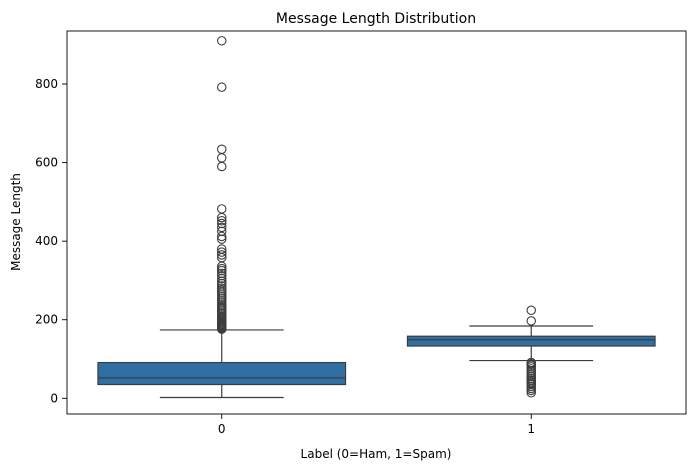 This screenshot has height=474, width=695. Describe the element at coordinates (531, 429) in the screenshot. I see `x-tick-label: 1` at that location.